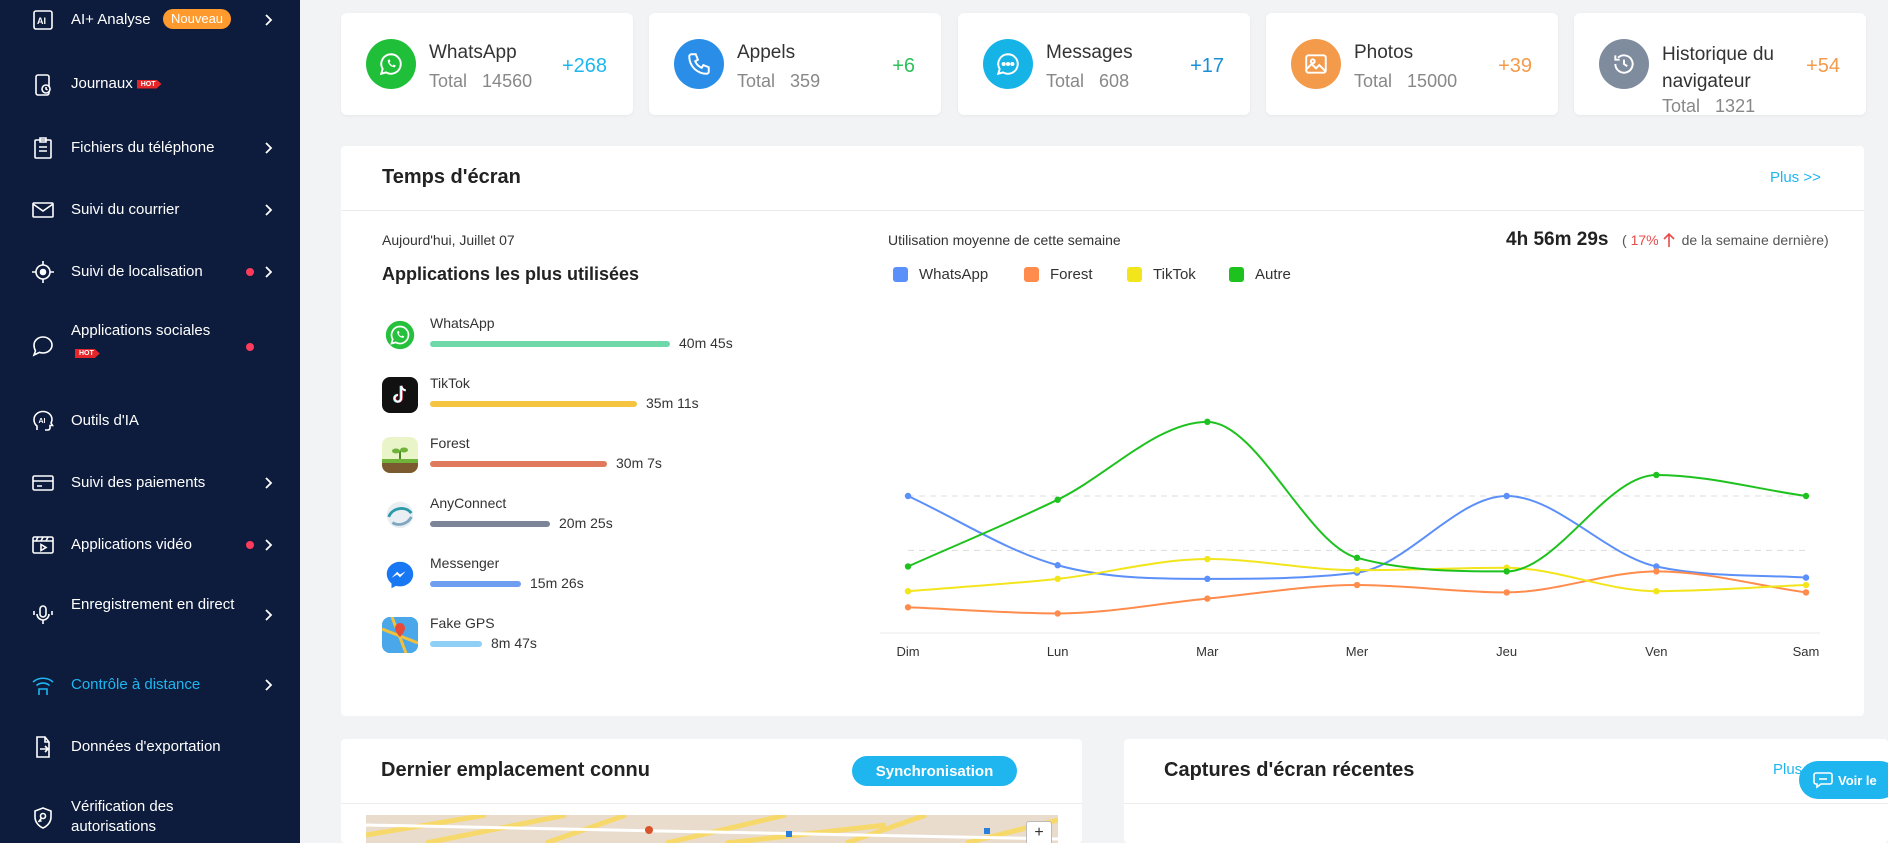 The image size is (1888, 843). I want to click on chat-support-label: Voir le, so click(1857, 780).